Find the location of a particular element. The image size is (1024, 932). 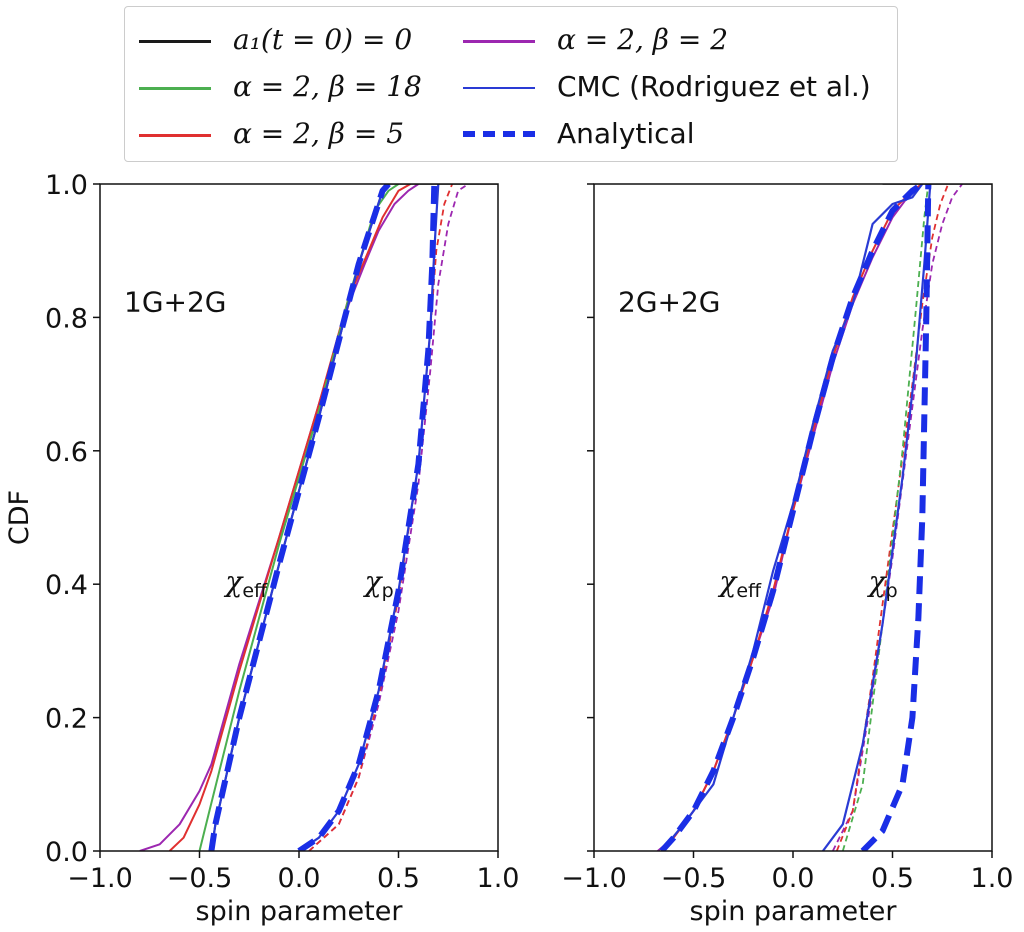

y-tick-label: 0.0 is located at coordinates (66, 852).